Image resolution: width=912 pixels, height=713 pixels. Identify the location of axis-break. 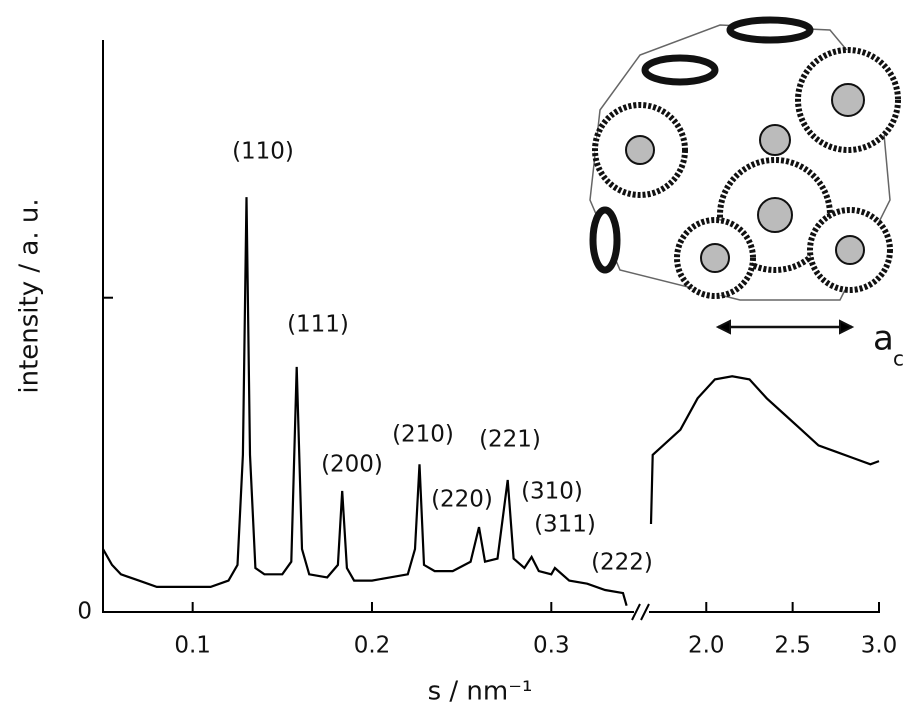
(640, 612).